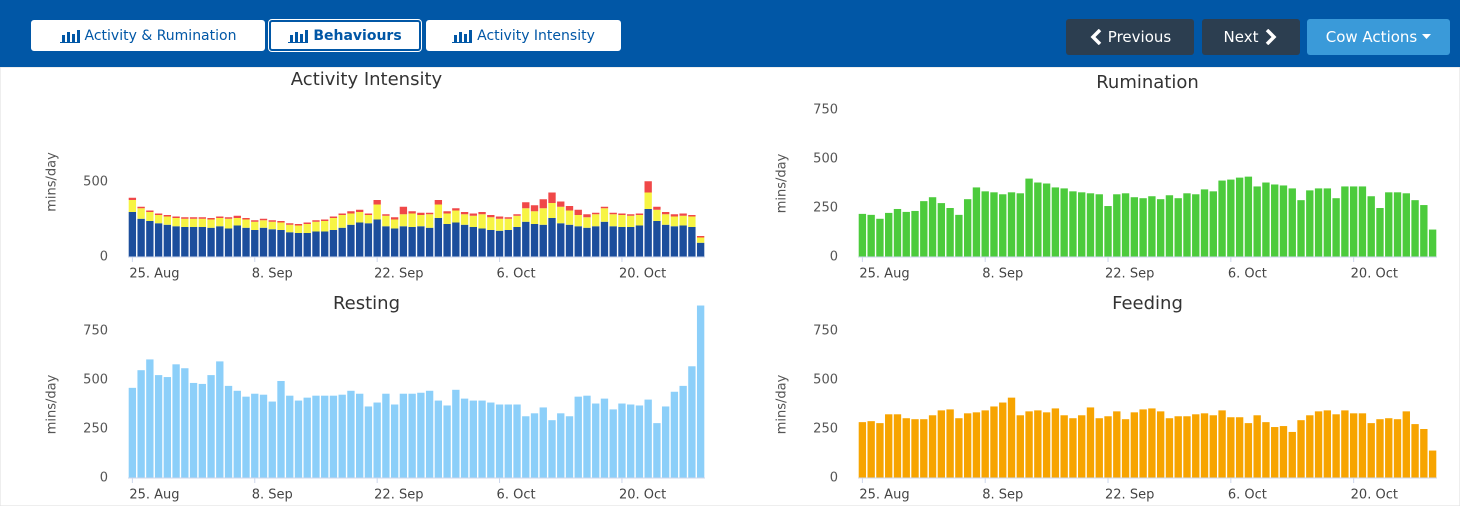 This screenshot has height=506, width=1460. Describe the element at coordinates (367, 79) in the screenshot. I see `chart-title: Activity Intensity` at that location.